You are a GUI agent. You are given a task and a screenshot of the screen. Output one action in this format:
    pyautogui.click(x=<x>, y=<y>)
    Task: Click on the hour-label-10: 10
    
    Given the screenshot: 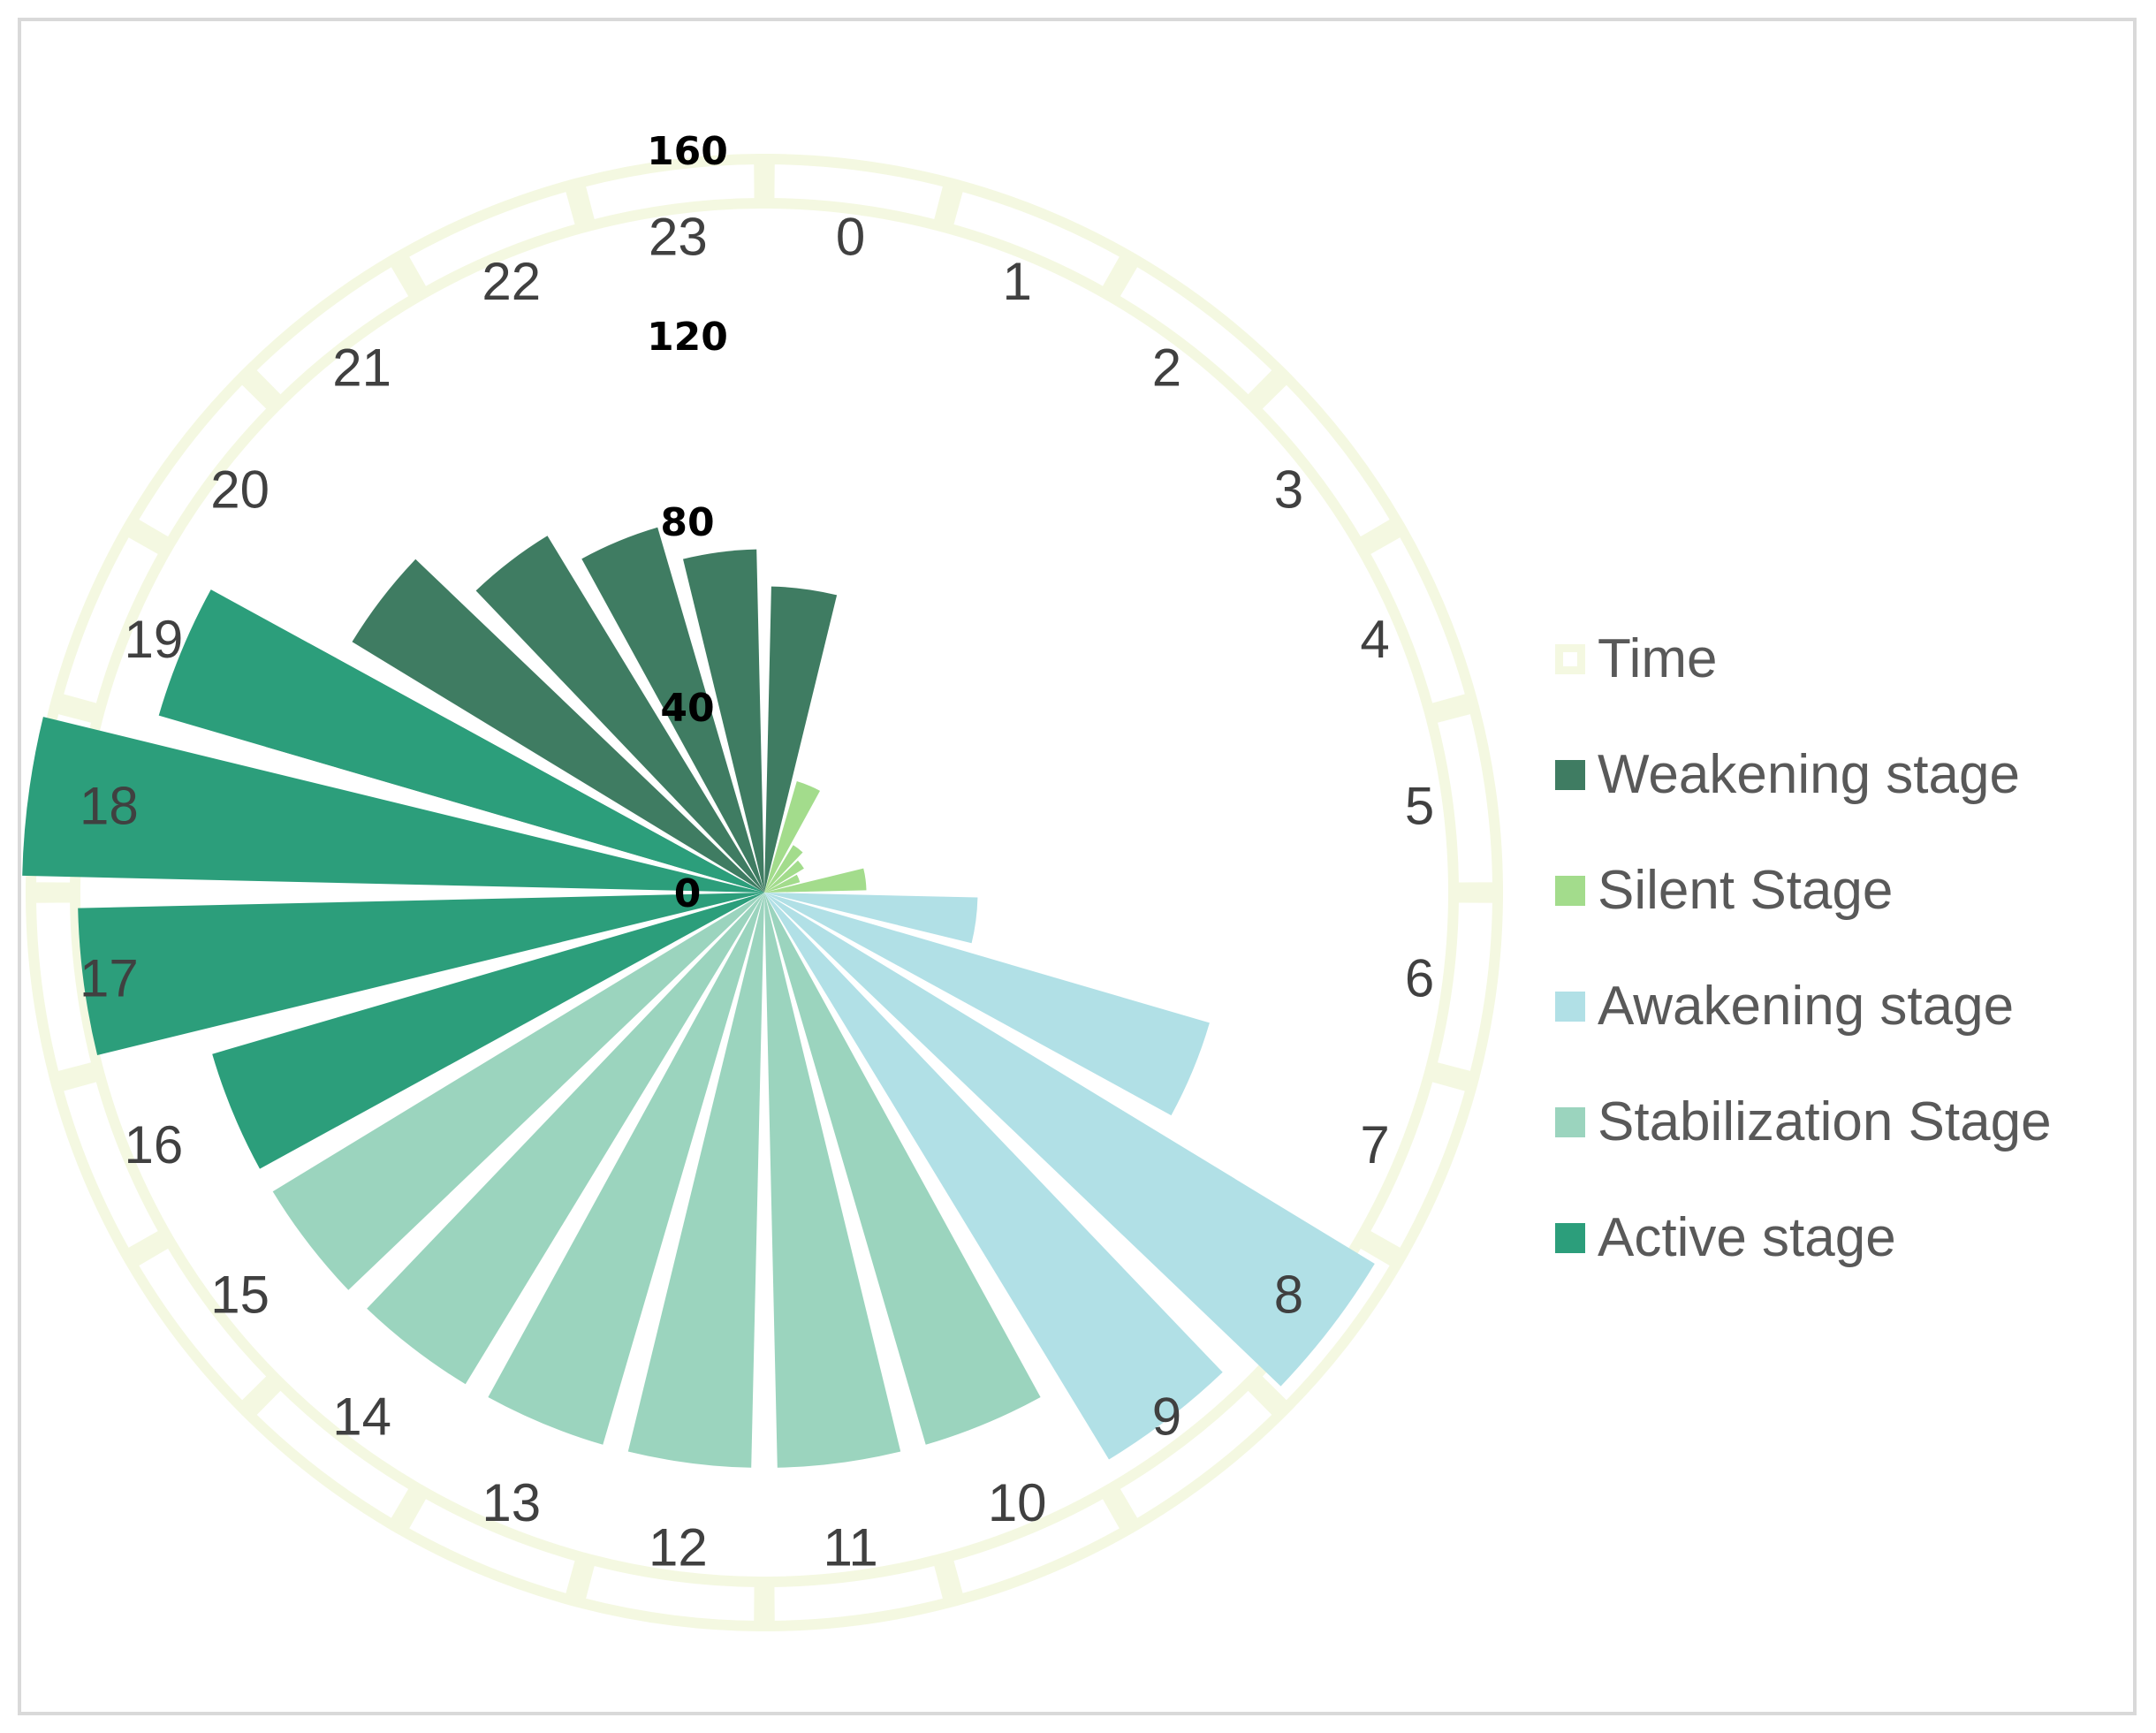 What is the action you would take?
    pyautogui.click(x=1017, y=1502)
    